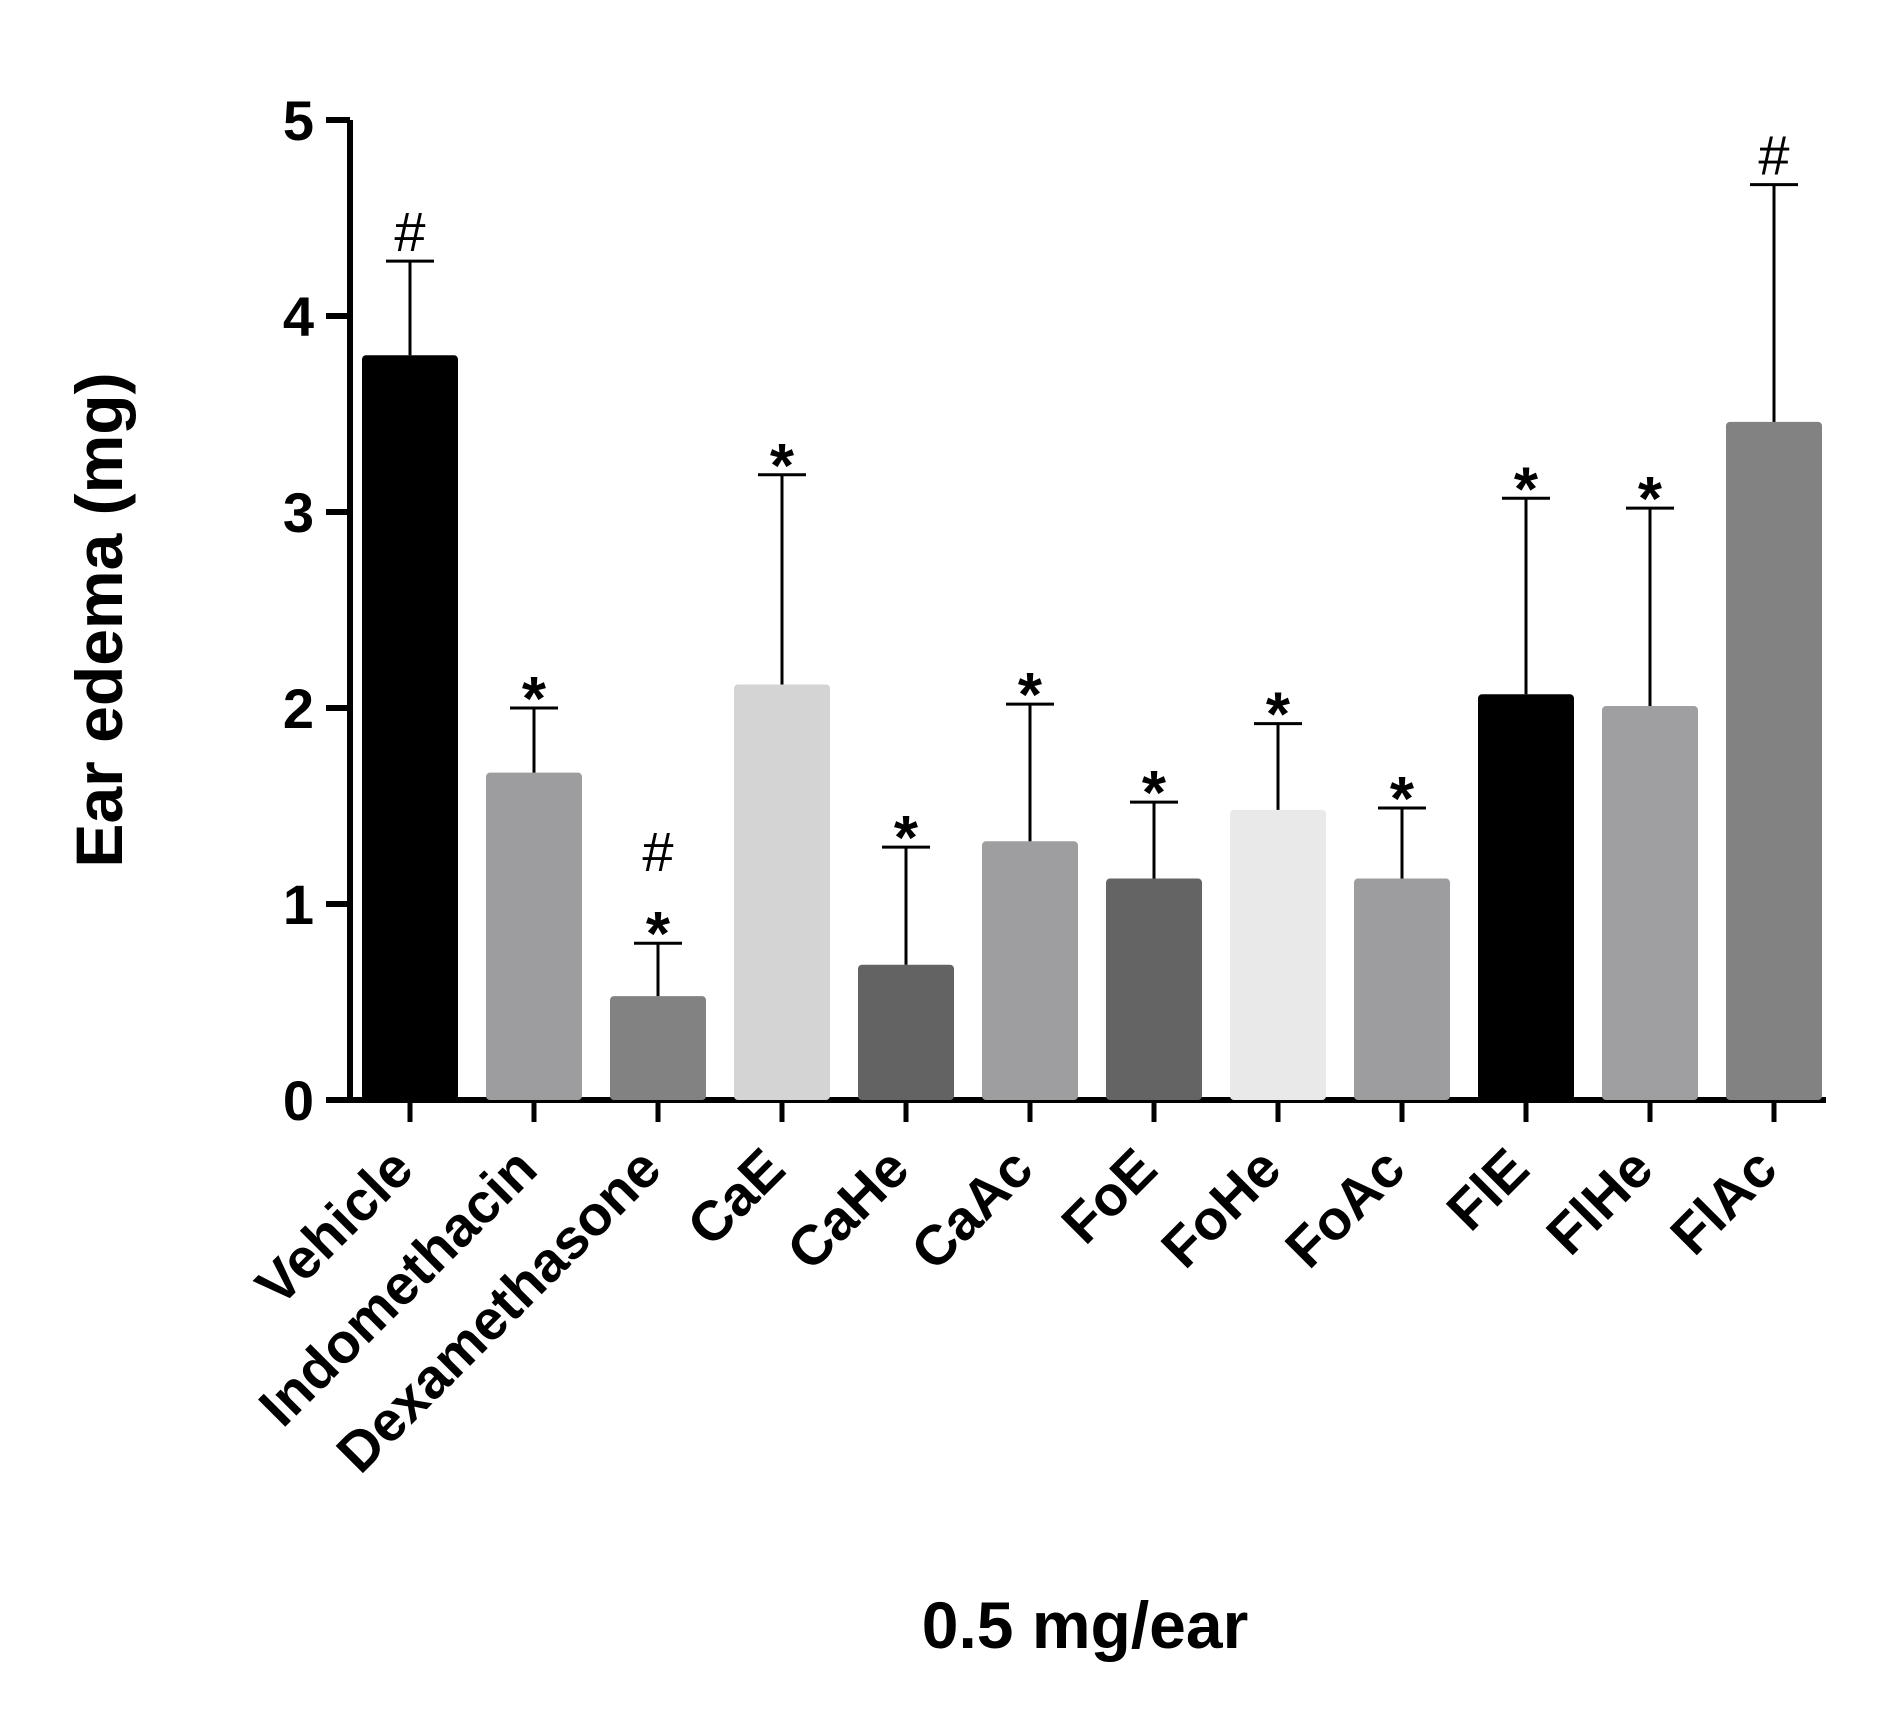 The height and width of the screenshot is (1711, 1878). What do you see at coordinates (782, 892) in the screenshot?
I see `bar-cae` at bounding box center [782, 892].